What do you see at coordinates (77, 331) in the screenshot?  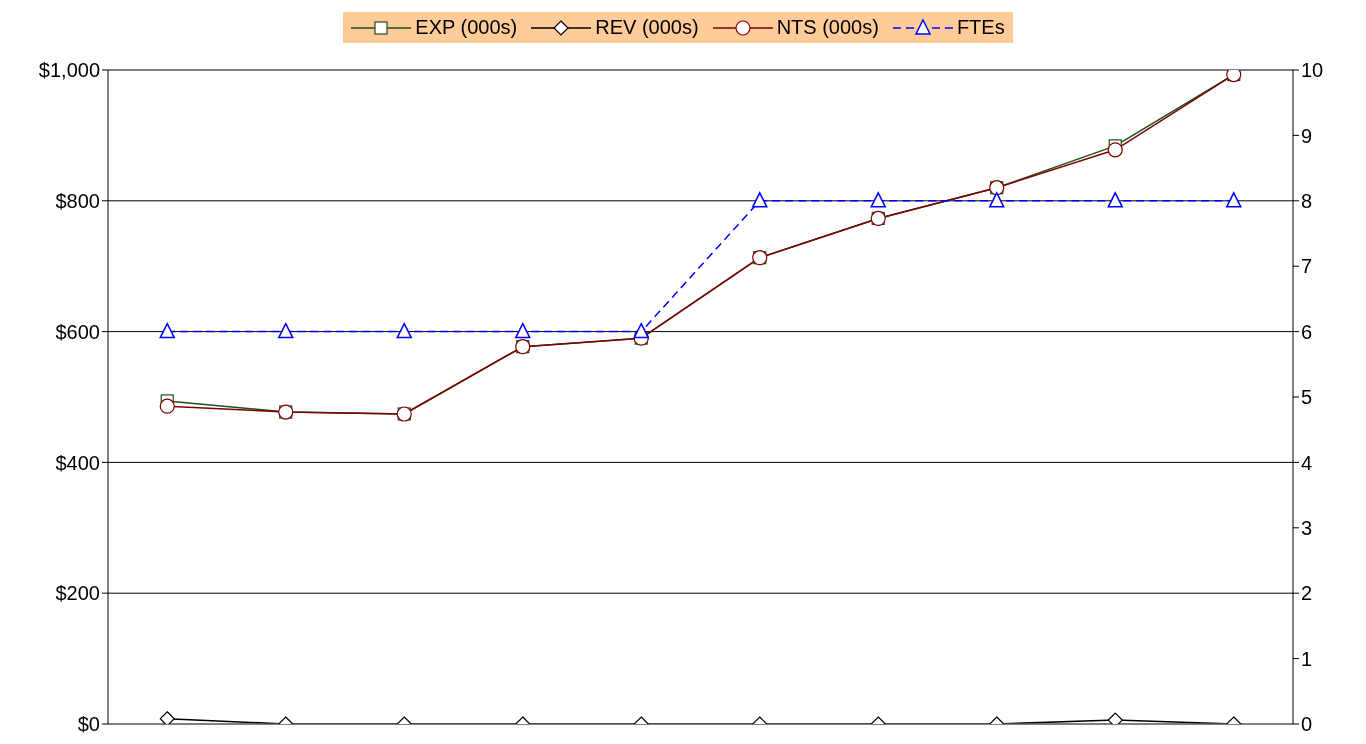 I see `y-tick-label: $600` at bounding box center [77, 331].